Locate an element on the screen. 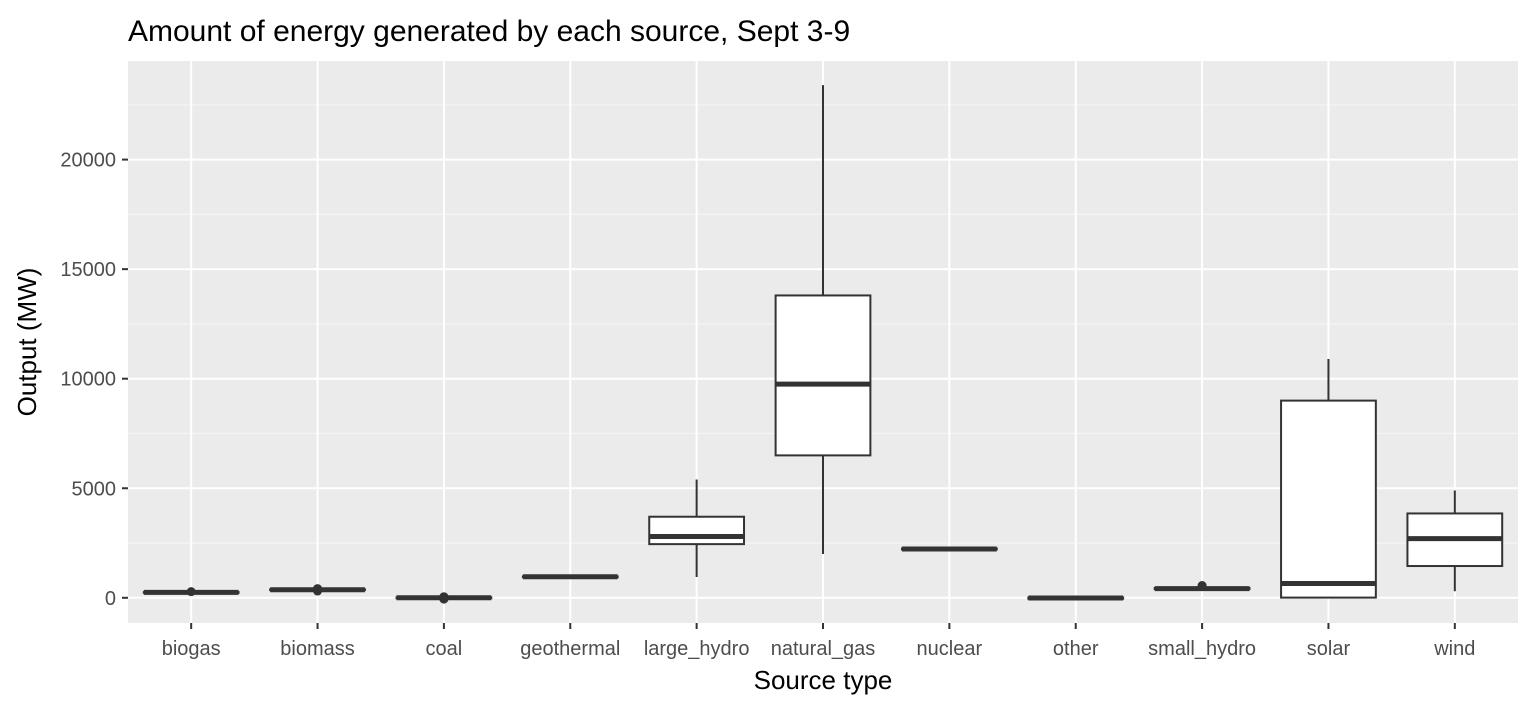 This screenshot has width=1536, height=710. y-tick-label: 5000 is located at coordinates (94, 489).